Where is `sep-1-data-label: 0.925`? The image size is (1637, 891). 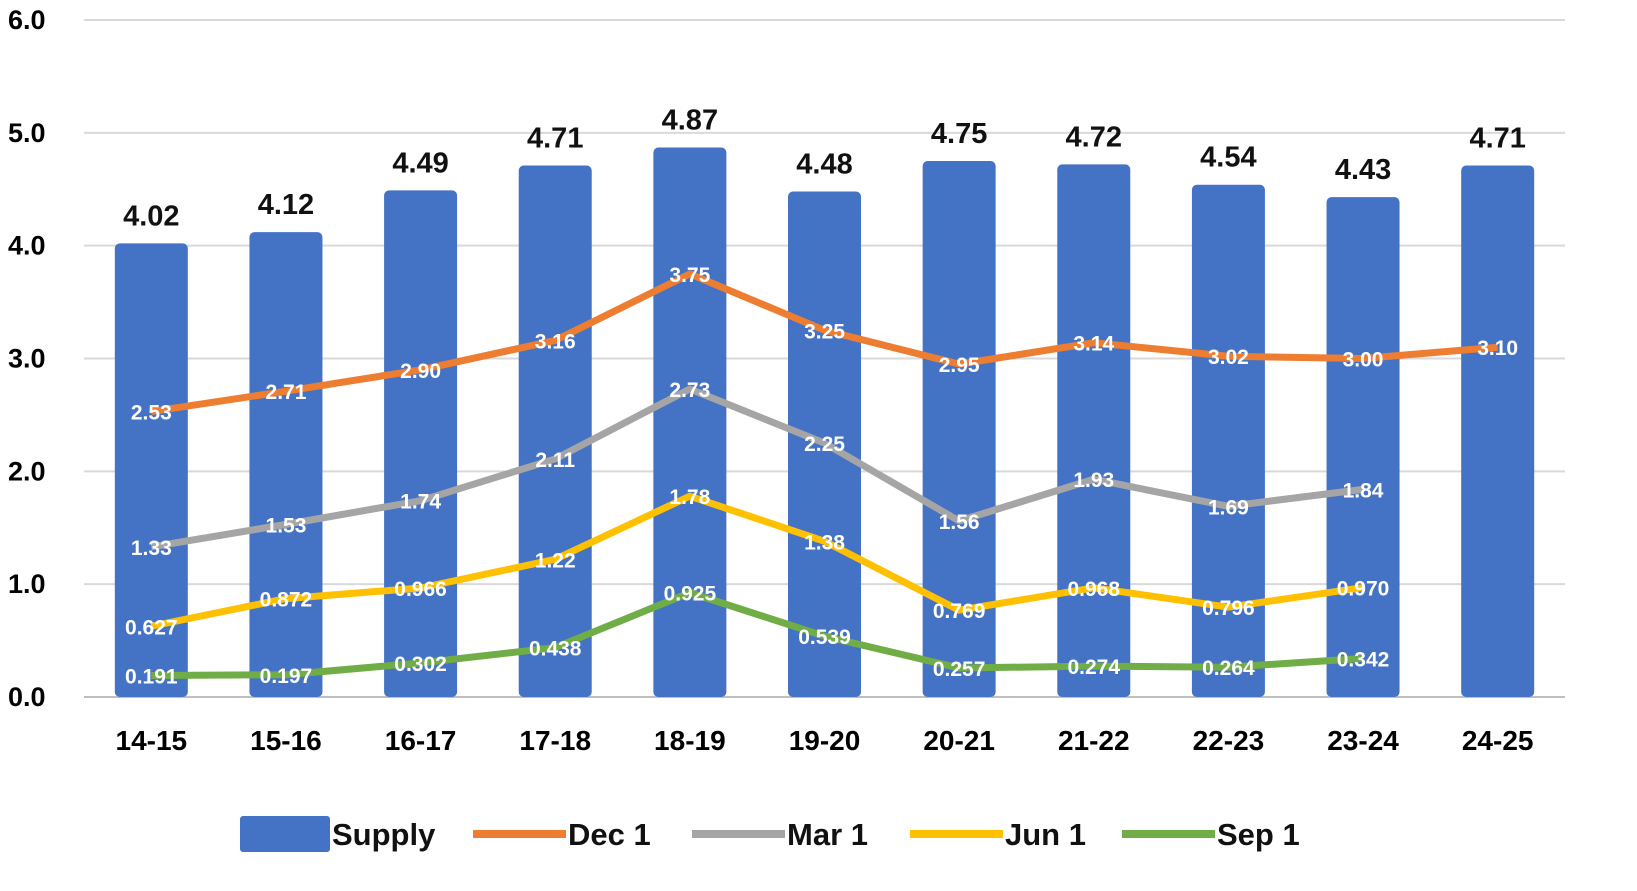 sep-1-data-label: 0.925 is located at coordinates (690, 594).